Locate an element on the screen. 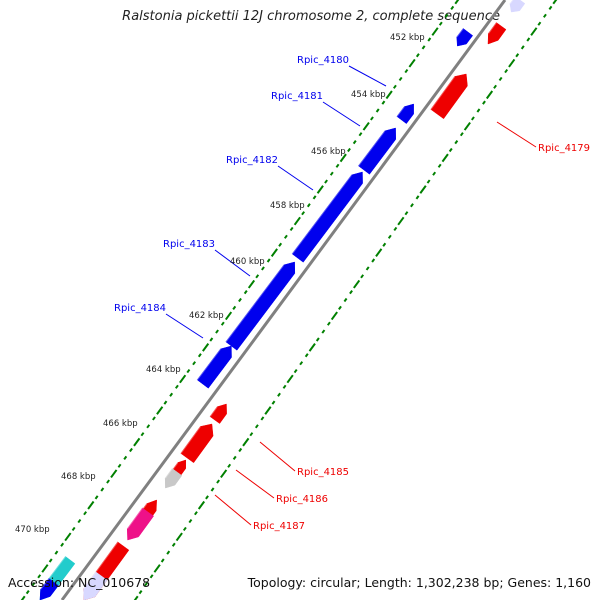 The height and width of the screenshot is (600, 600). gene-pink is located at coordinates (140, 524).